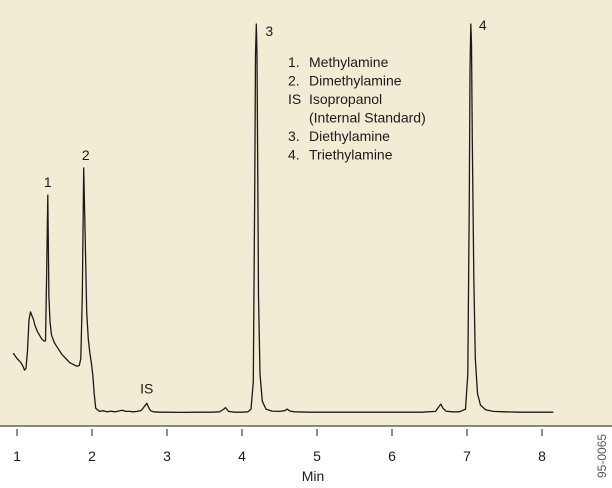 The image size is (612, 488). I want to click on legend-marker-5: 3., so click(294, 136).